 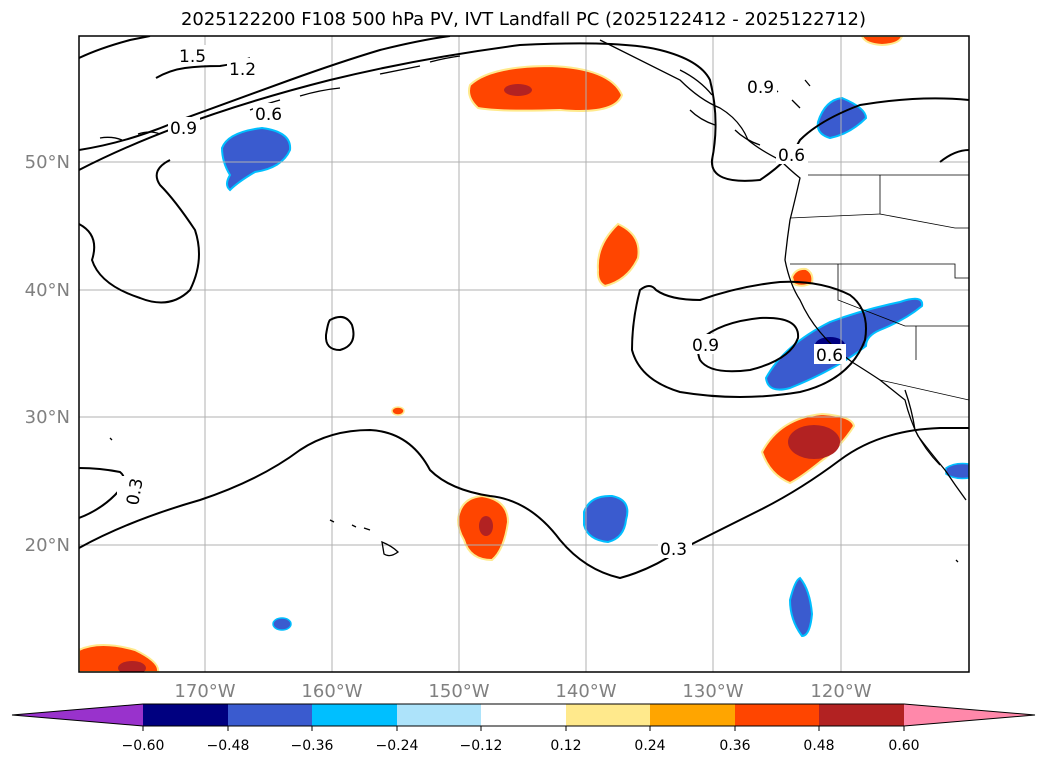 What do you see at coordinates (47, 545) in the screenshot?
I see `lat-tick: 20°N` at bounding box center [47, 545].